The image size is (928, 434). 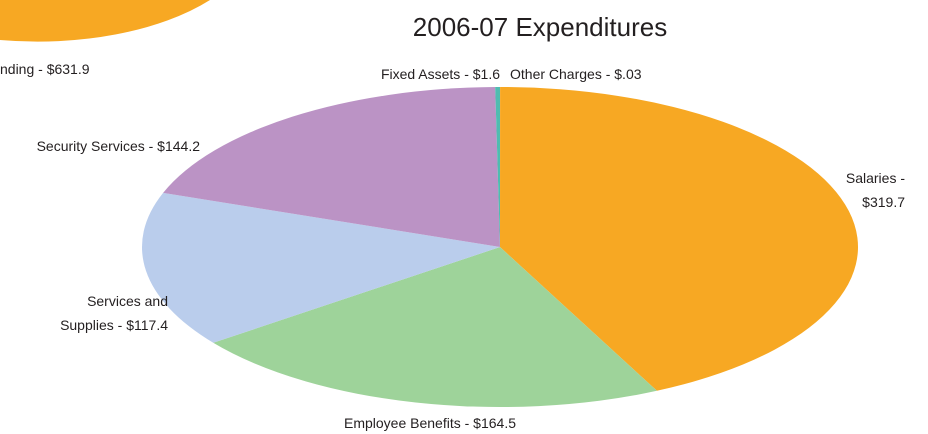 I want to click on slice-label: Supplies - $117.4, so click(x=114, y=325).